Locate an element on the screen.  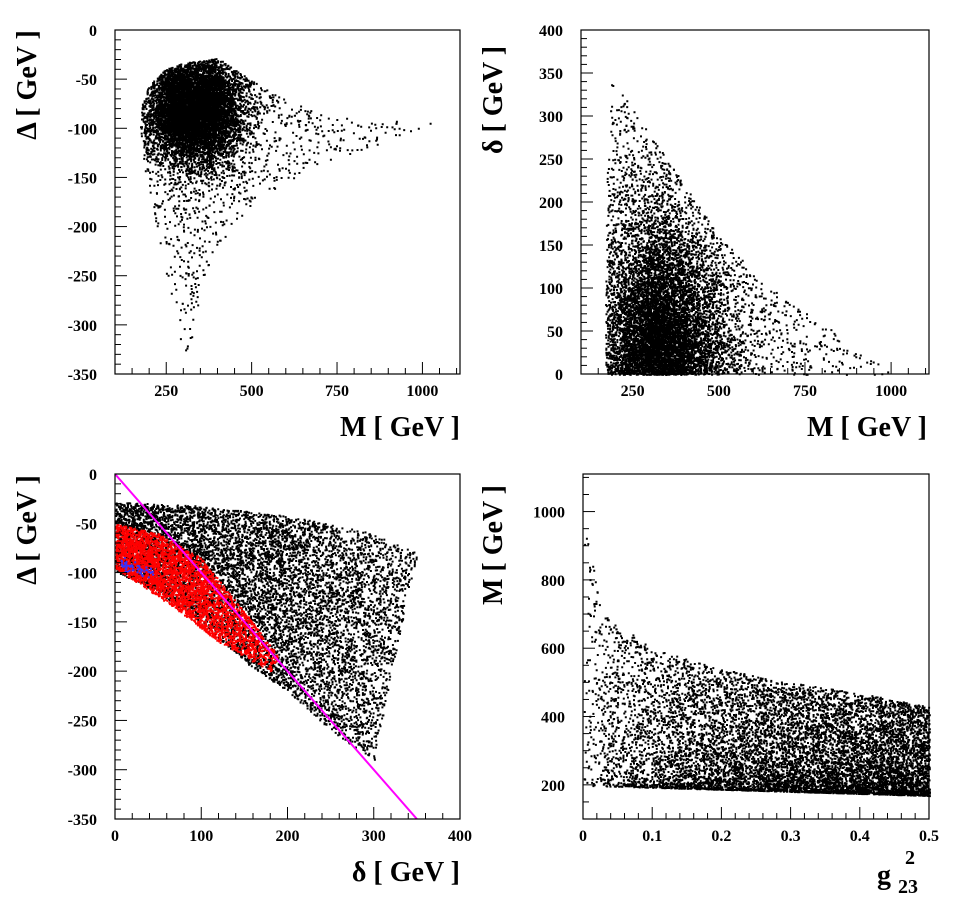
p2-y-tick-label: 150 is located at coordinates (551, 246).